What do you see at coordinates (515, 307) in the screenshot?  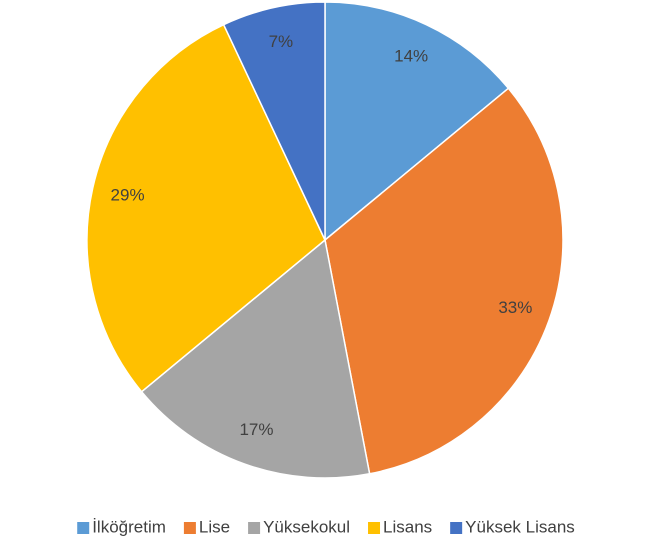 I see `data-label: 33%` at bounding box center [515, 307].